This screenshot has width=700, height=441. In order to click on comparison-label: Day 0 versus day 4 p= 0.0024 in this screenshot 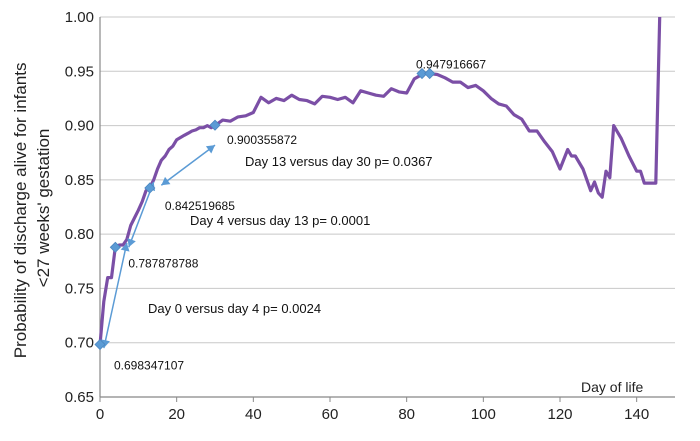, I will do `click(234, 308)`.